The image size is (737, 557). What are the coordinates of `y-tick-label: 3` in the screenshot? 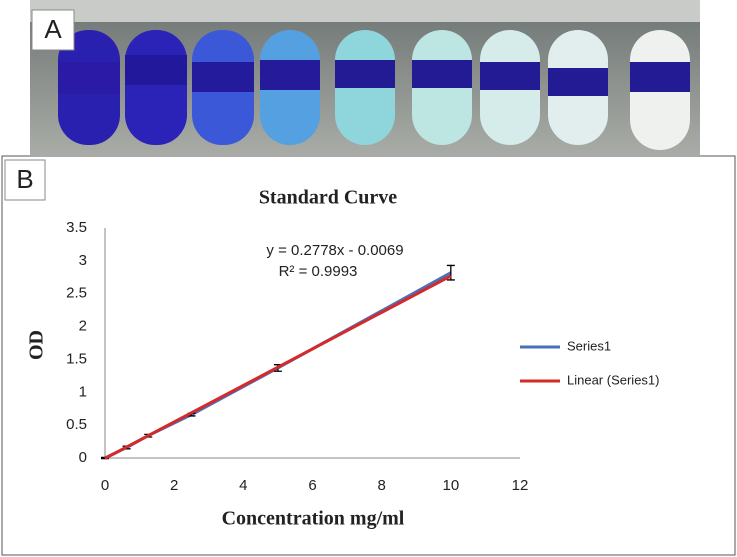 It's located at (83, 260).